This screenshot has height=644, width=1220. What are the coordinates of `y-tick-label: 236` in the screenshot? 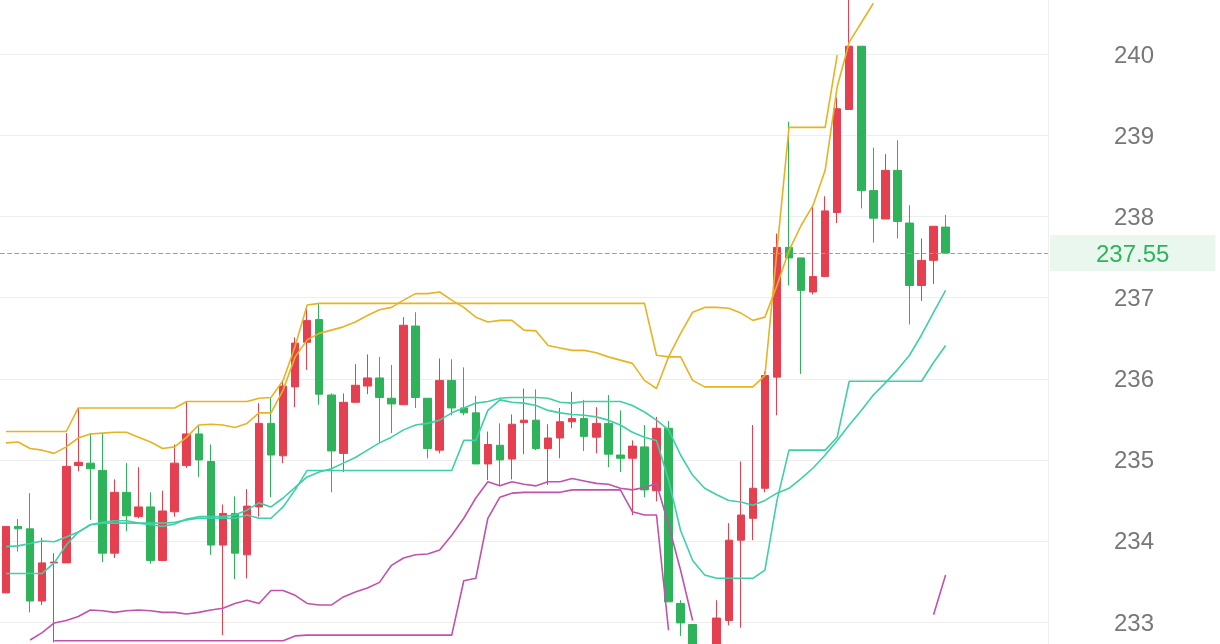 It's located at (1134, 379).